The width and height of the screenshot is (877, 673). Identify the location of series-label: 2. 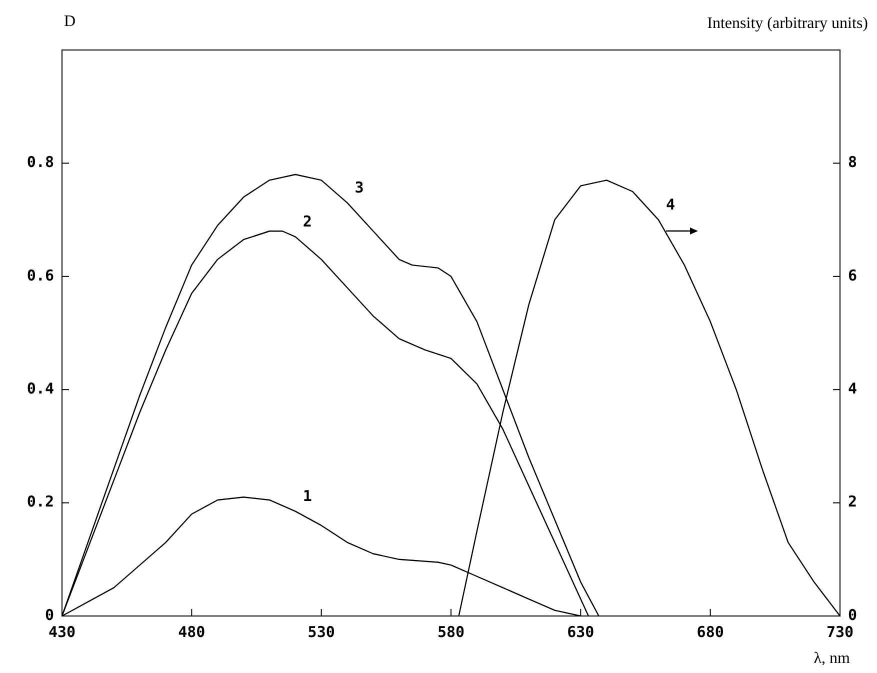
(307, 221).